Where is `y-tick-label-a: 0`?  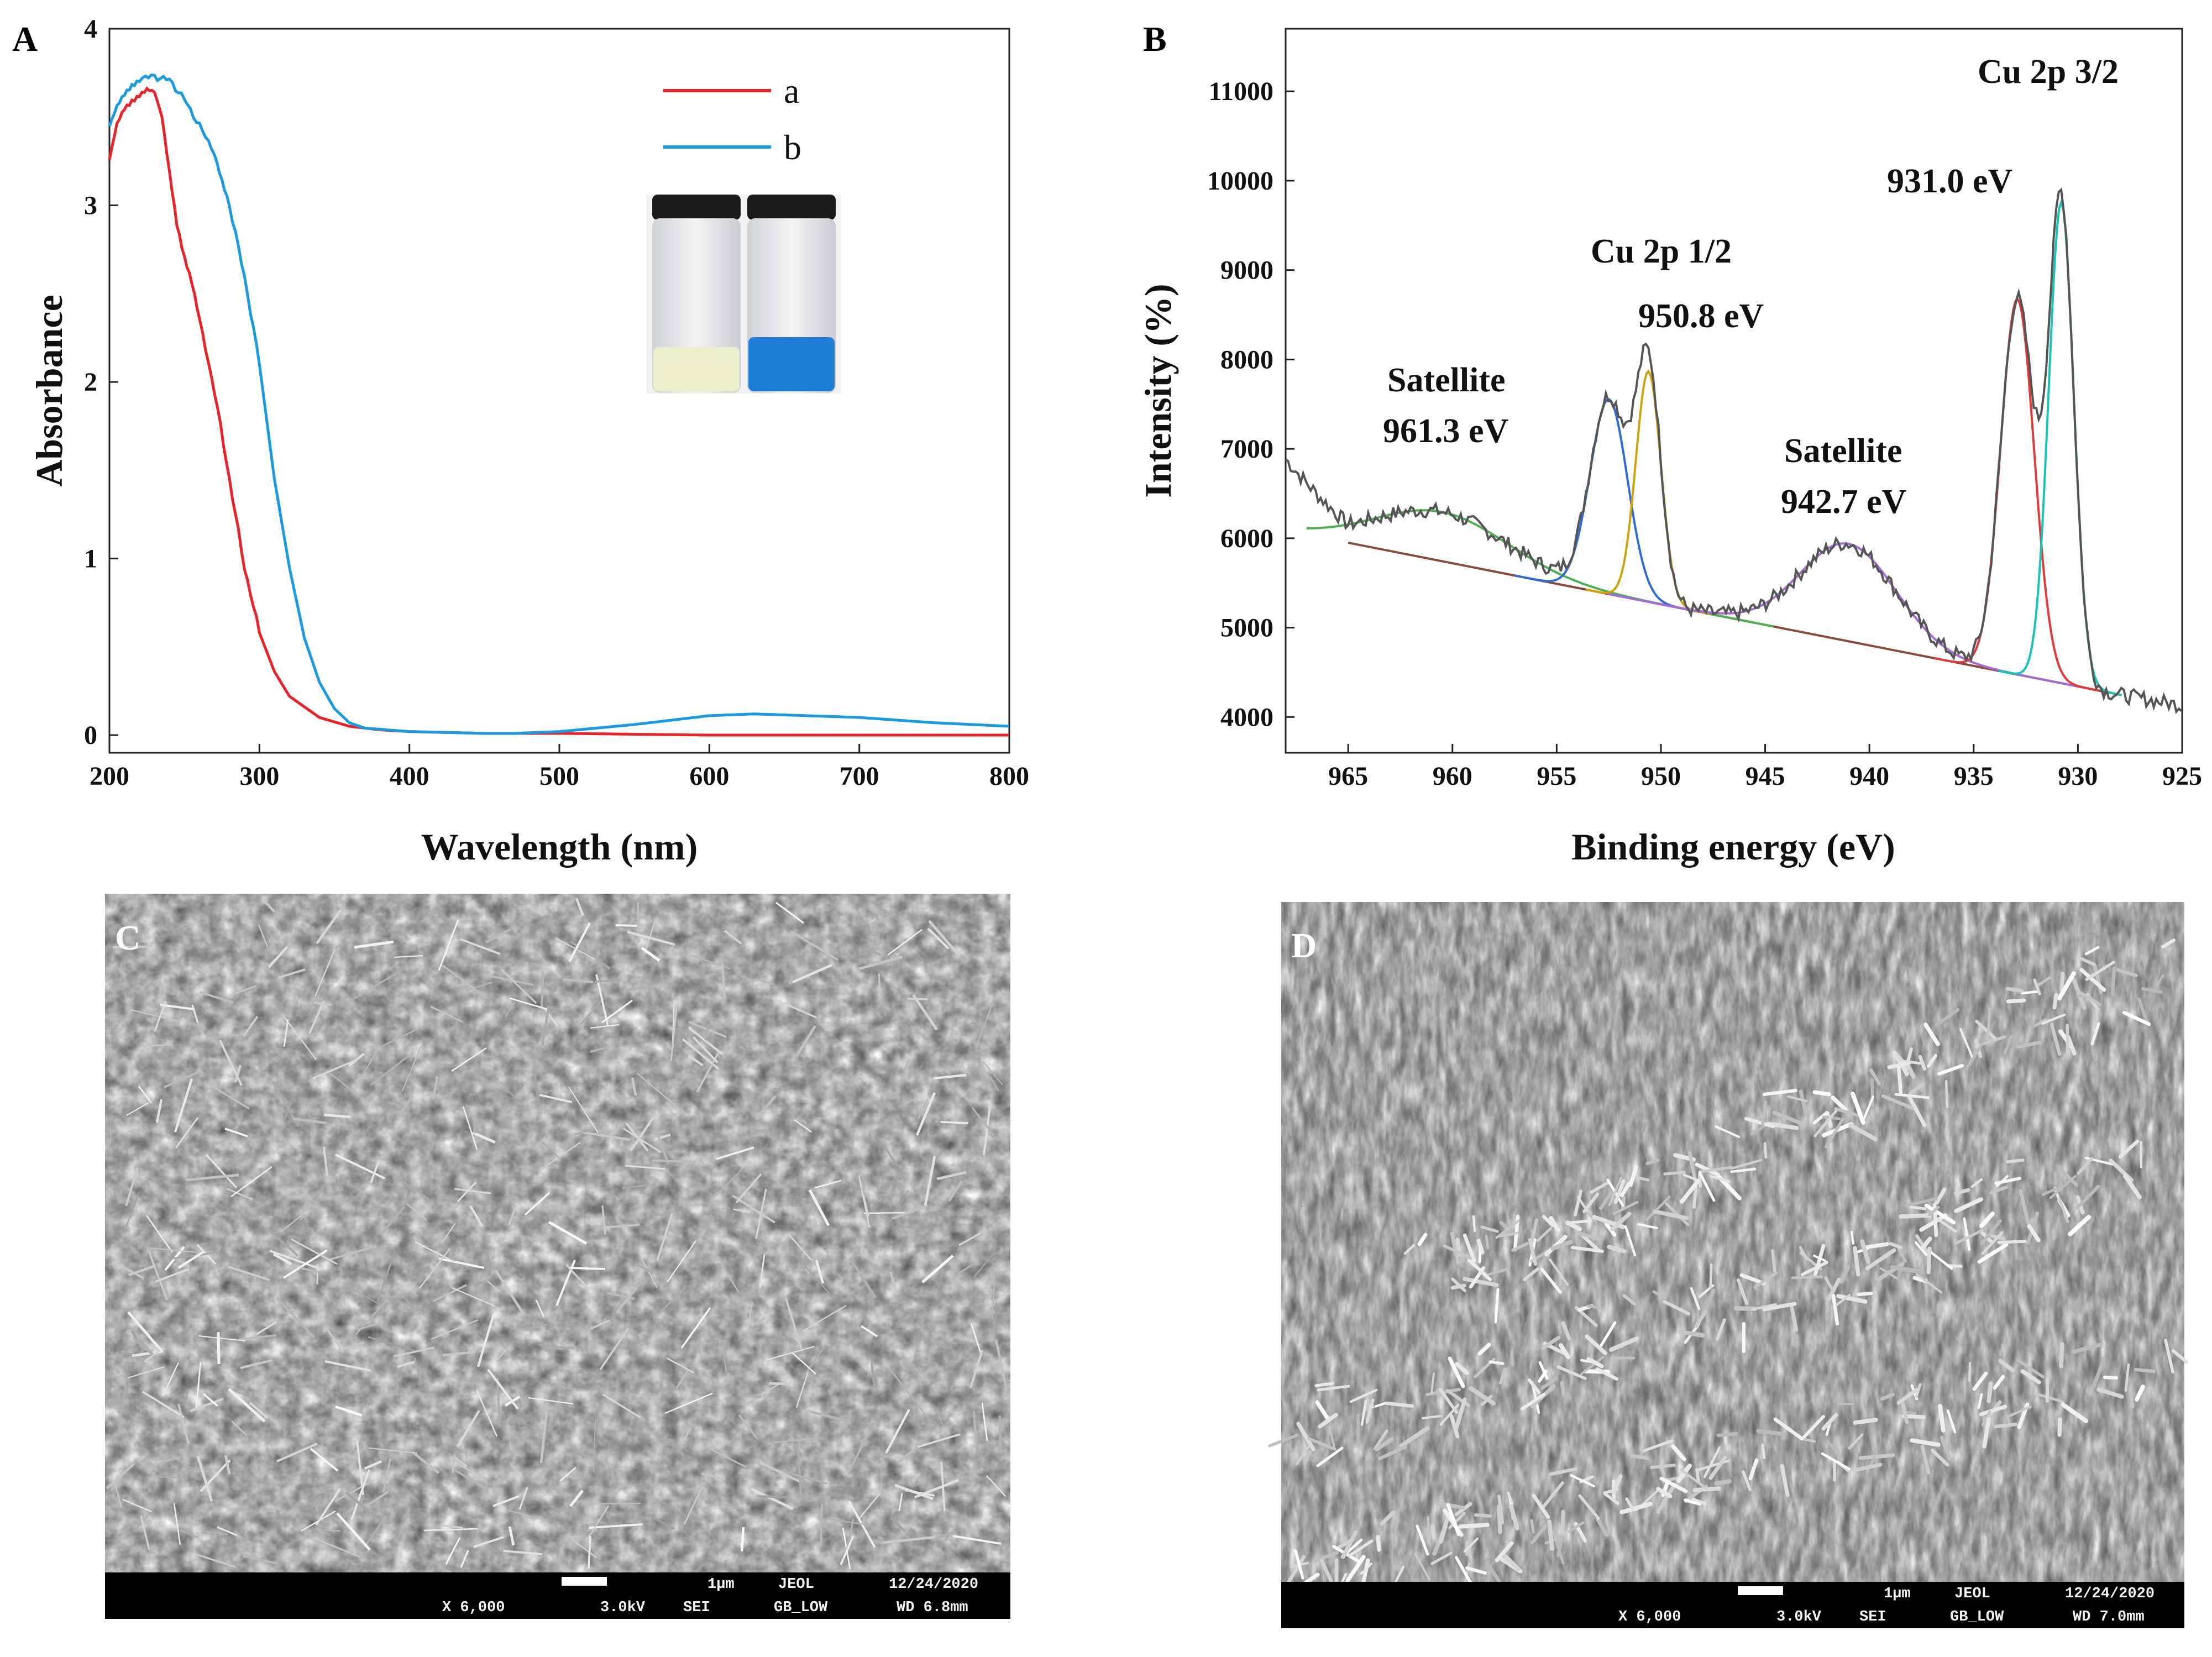
y-tick-label-a: 0 is located at coordinates (90, 735).